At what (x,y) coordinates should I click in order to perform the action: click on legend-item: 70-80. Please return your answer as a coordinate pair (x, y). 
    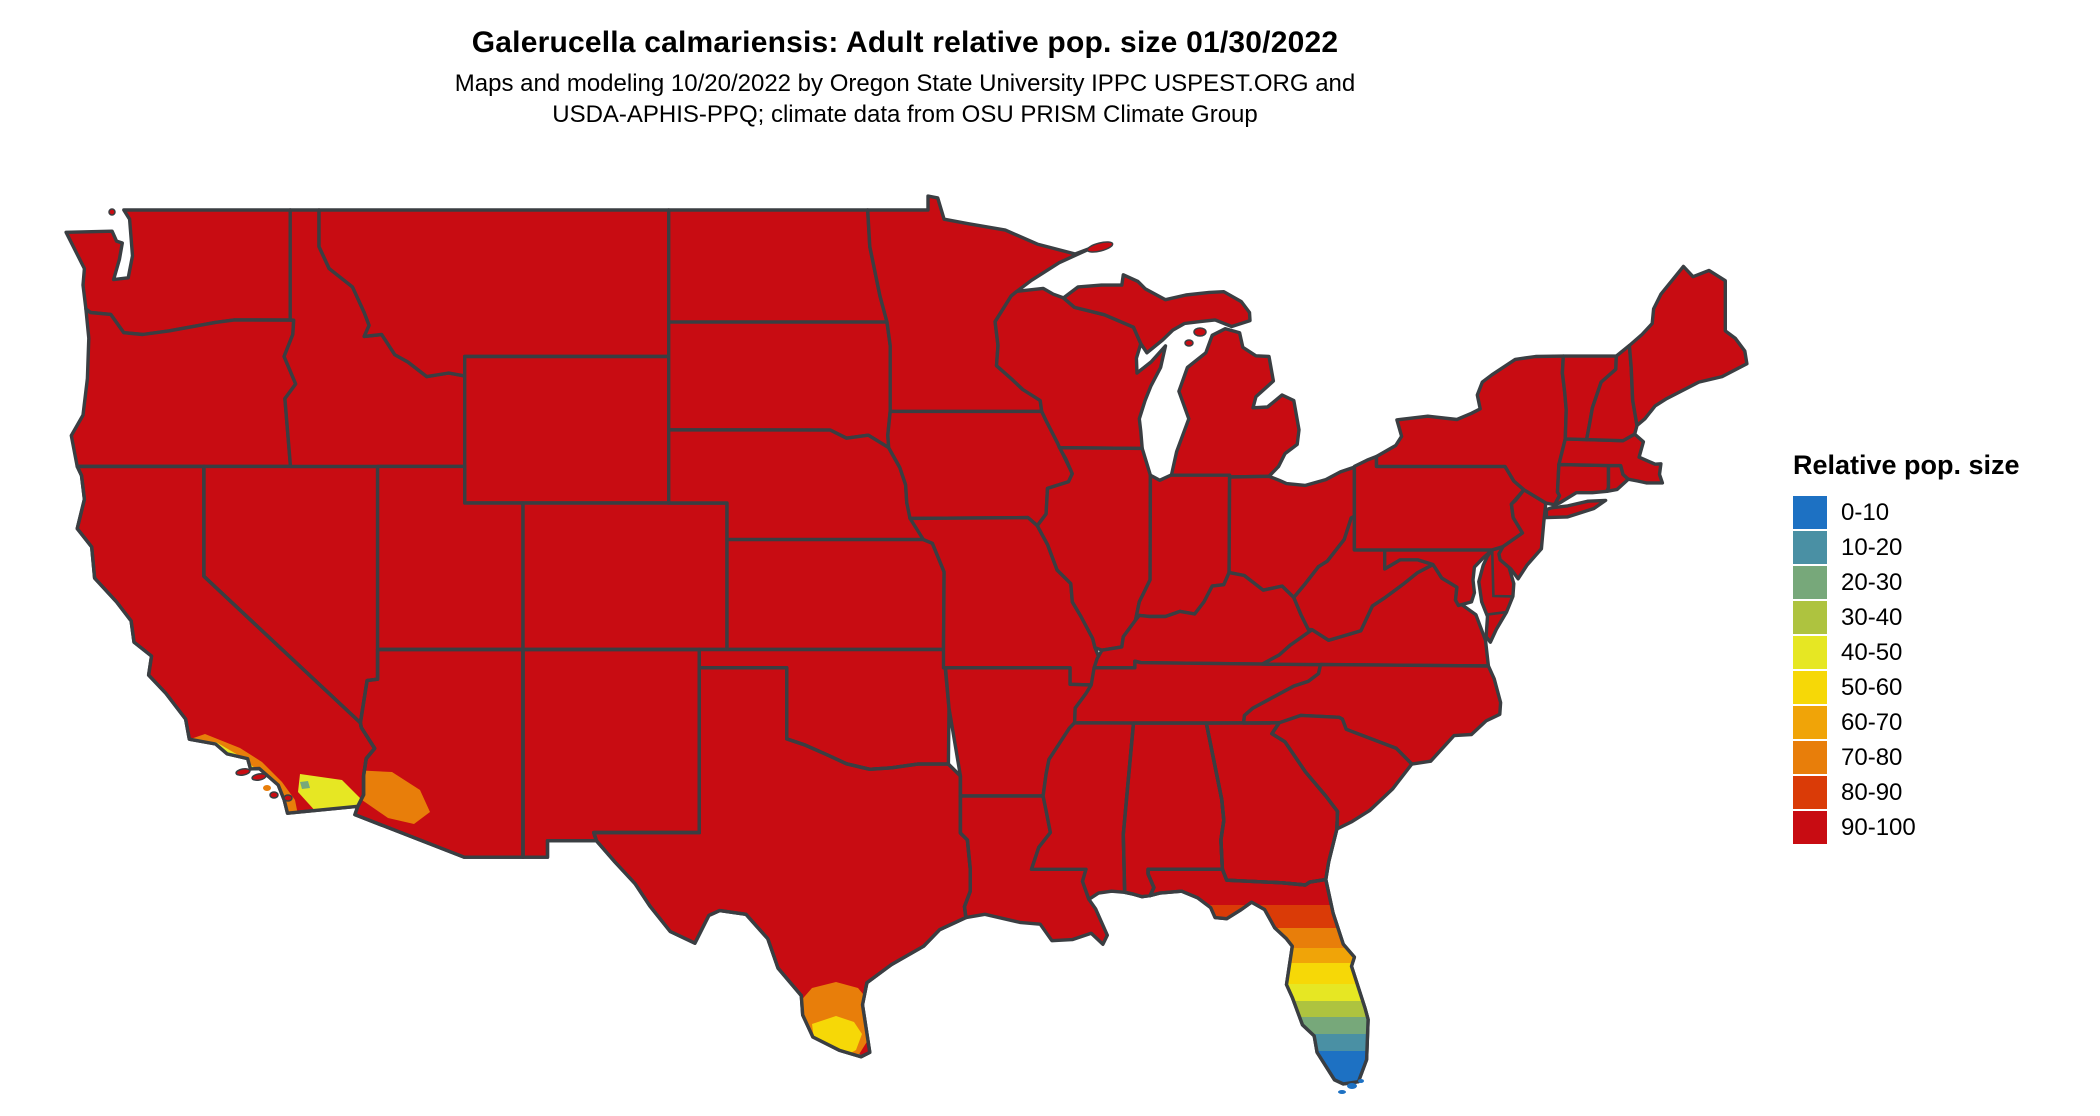
    Looking at the image, I should click on (1943, 757).